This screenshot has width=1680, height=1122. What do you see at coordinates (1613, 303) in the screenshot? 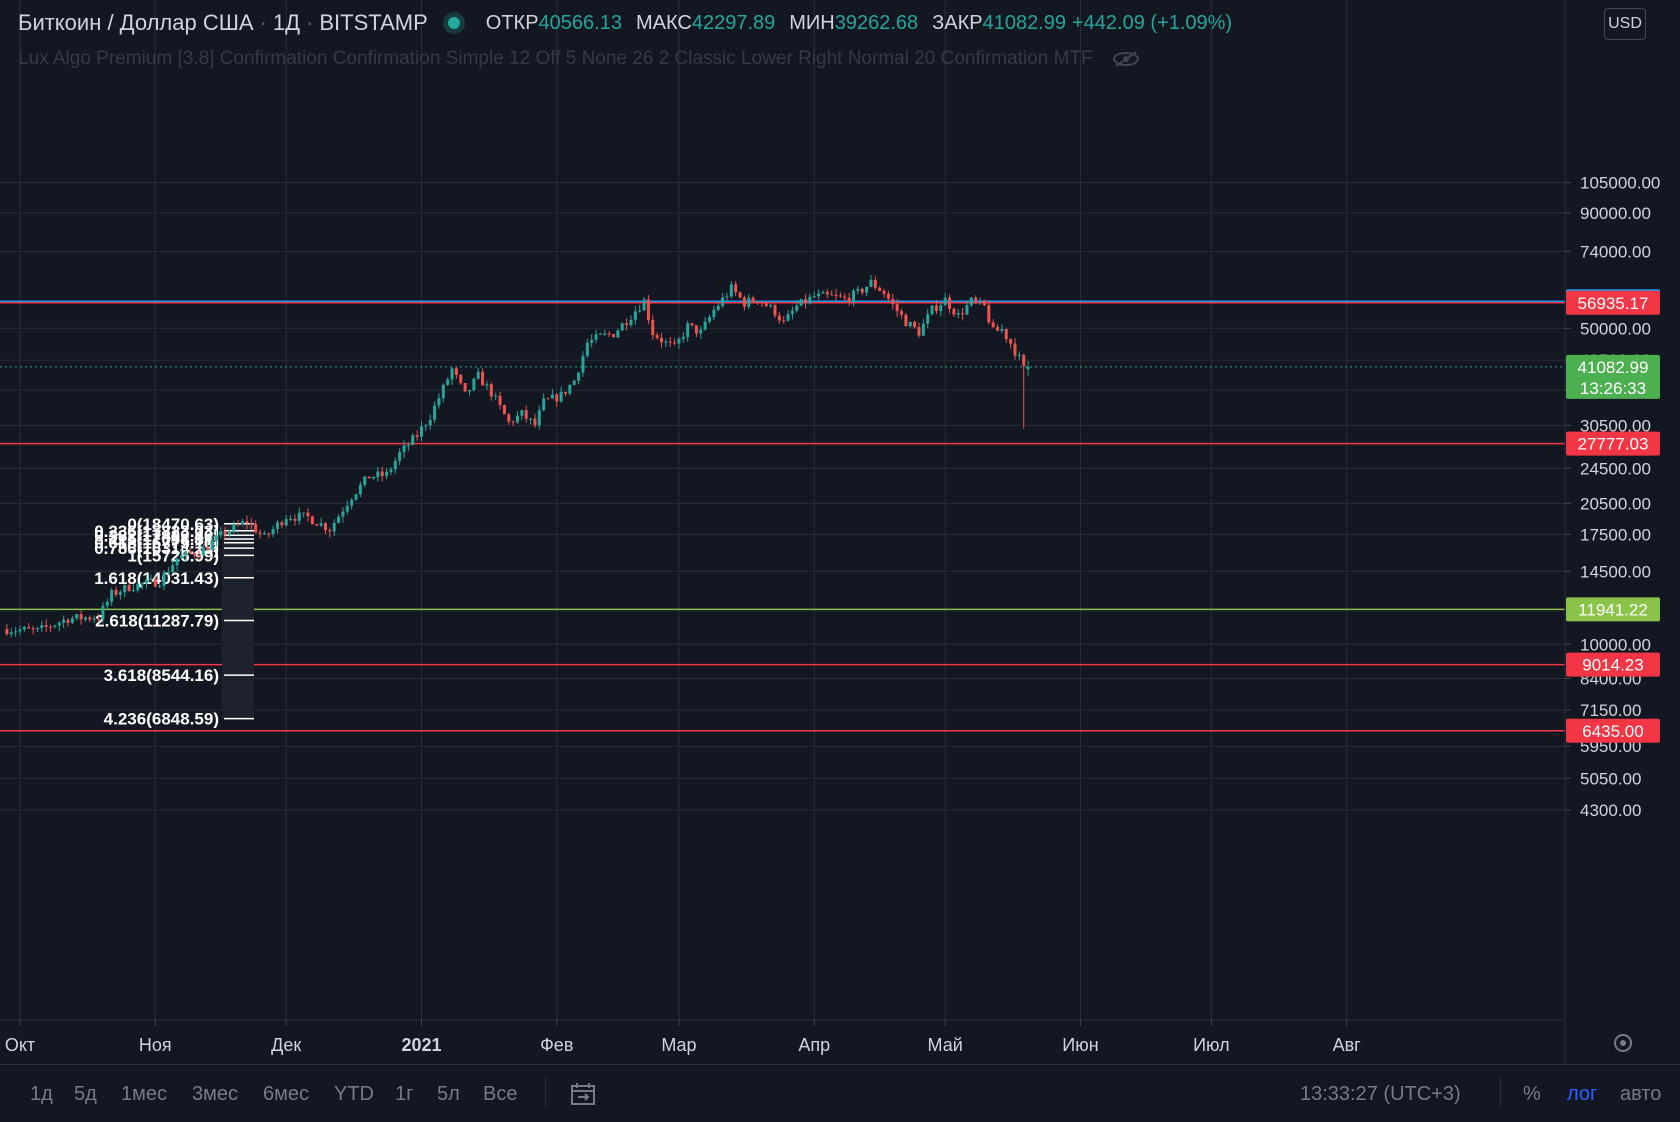
I see `price-badge-label: 56935.17` at bounding box center [1613, 303].